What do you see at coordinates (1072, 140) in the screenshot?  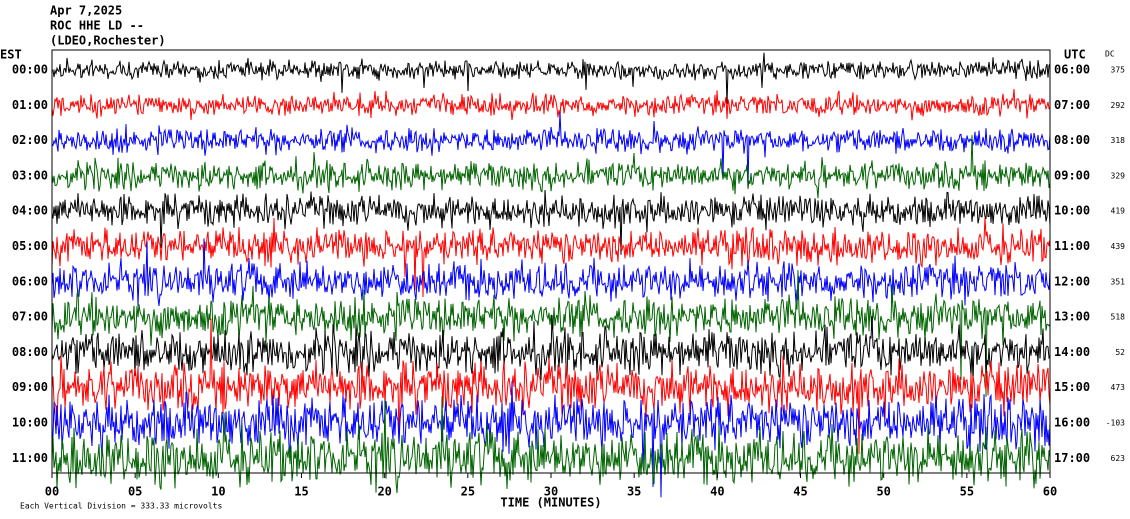 I see `utc-hour-label: 08:00` at bounding box center [1072, 140].